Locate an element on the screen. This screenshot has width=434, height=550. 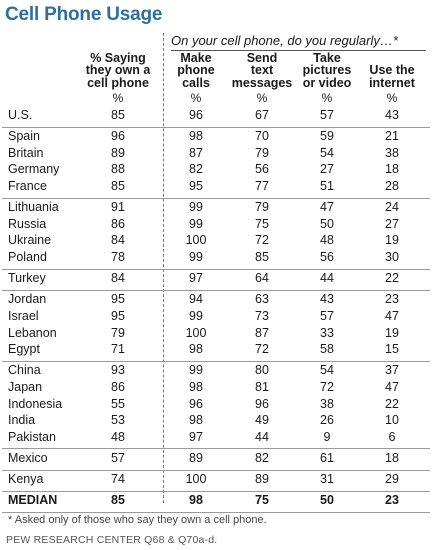
data-cell: 30 is located at coordinates (392, 257).